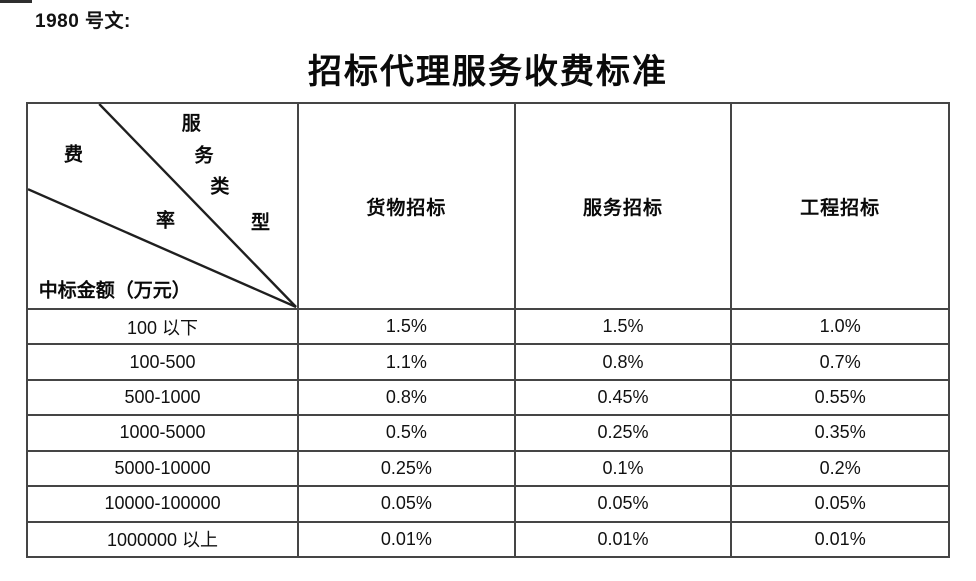  What do you see at coordinates (840, 326) in the screenshot?
I see `rate-cell: 1.0%` at bounding box center [840, 326].